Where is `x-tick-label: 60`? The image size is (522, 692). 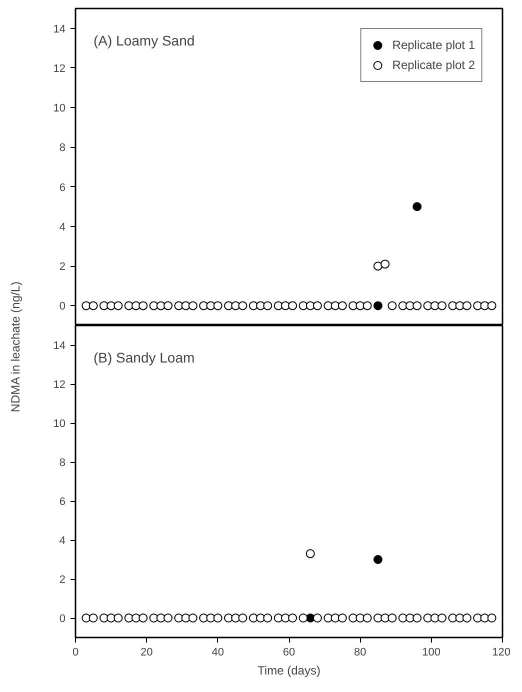 x-tick-label: 60 is located at coordinates (289, 652).